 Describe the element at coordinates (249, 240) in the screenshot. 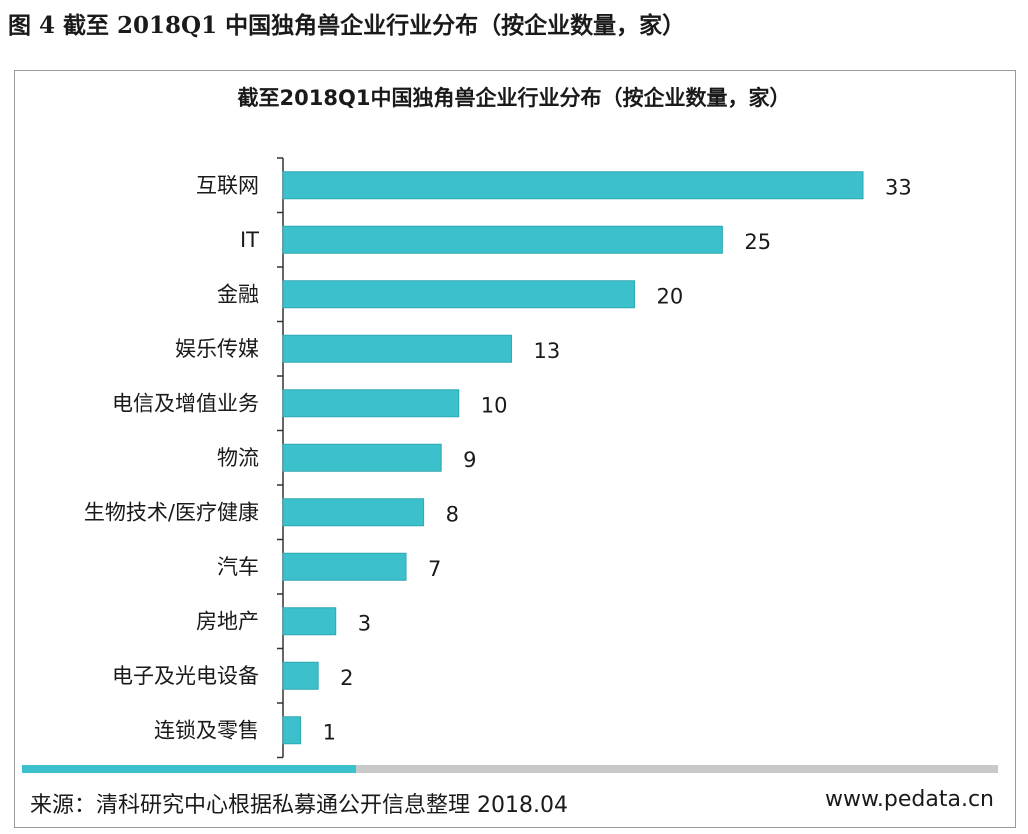

I see `category-label: IT` at that location.